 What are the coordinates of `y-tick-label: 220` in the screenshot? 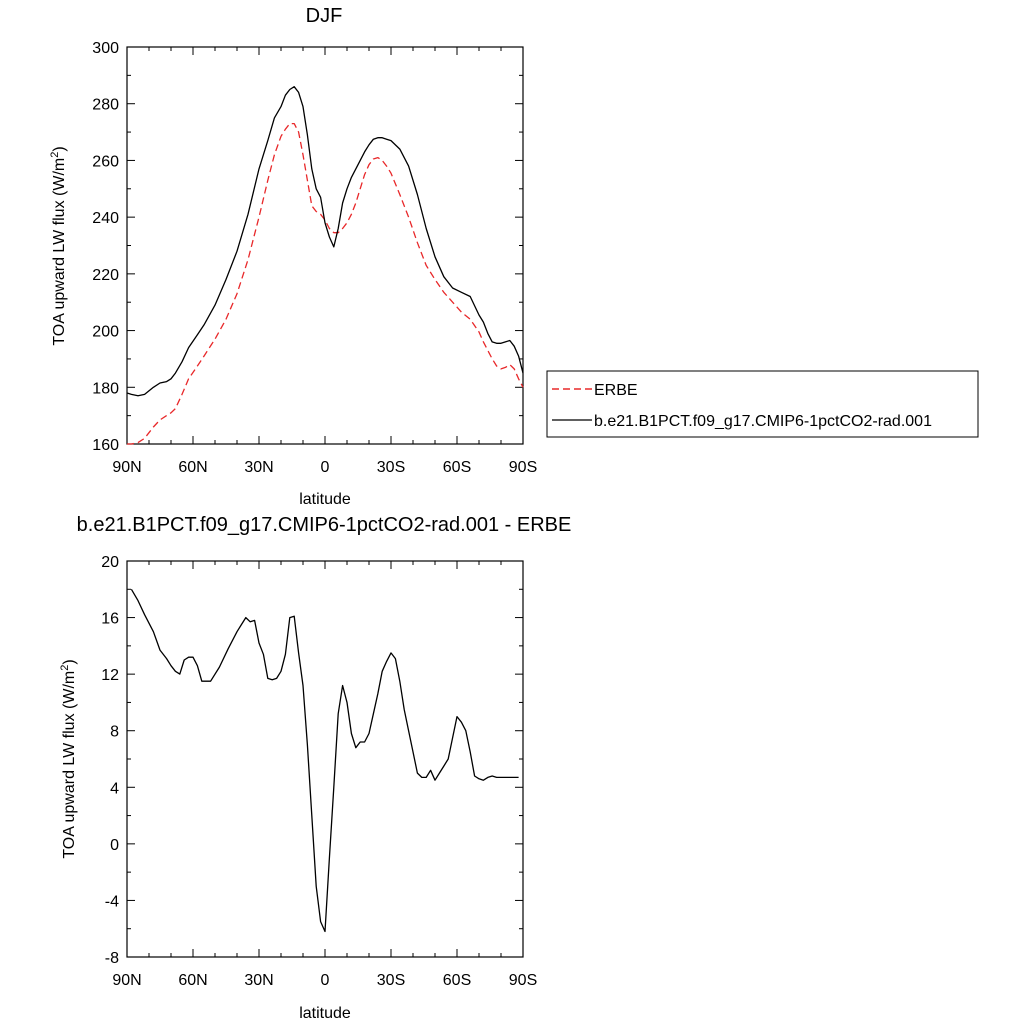 It's located at (105, 275).